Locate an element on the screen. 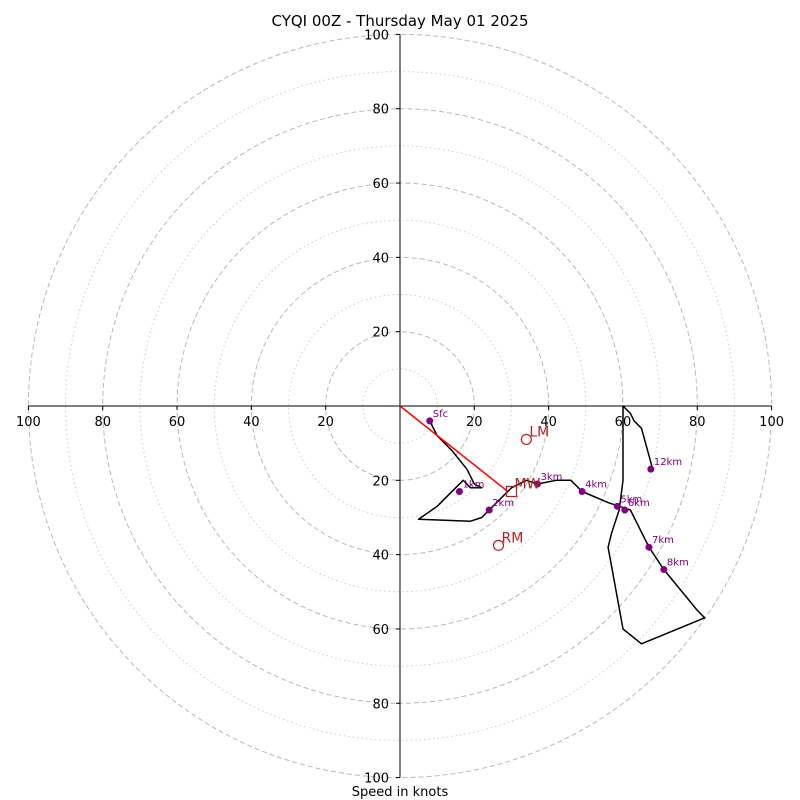  mean-wind-marker is located at coordinates (511, 491).